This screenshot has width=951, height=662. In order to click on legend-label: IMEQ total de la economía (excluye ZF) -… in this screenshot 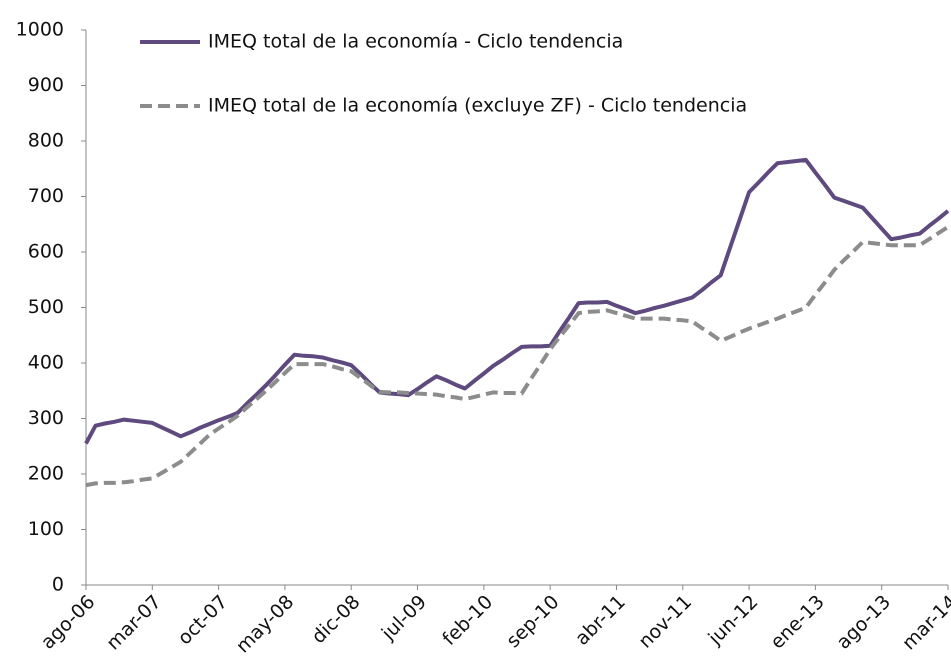, I will do `click(477, 106)`.